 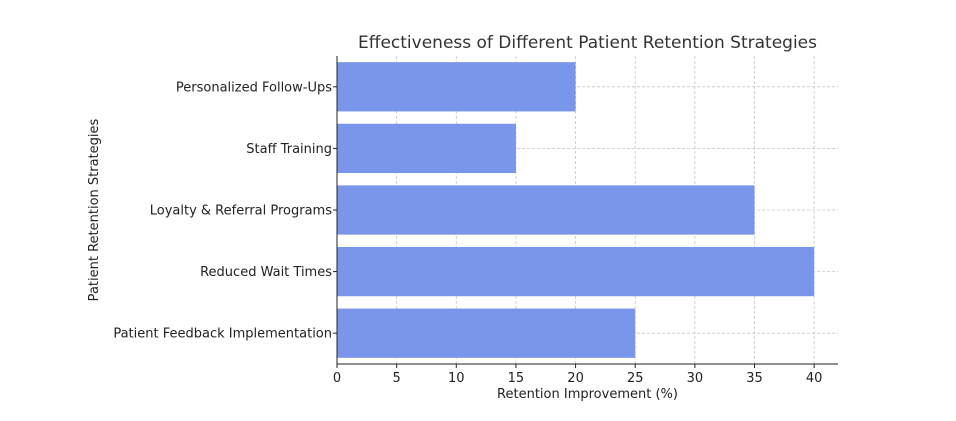 I want to click on y-tick-label: Personalized Follow-Ups, so click(x=254, y=87).